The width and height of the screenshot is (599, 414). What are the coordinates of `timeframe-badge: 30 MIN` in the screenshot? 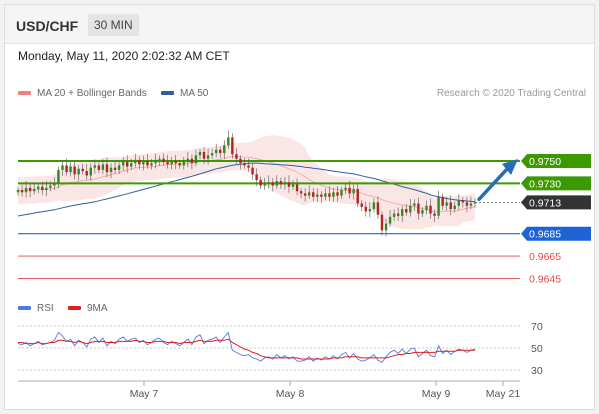 It's located at (113, 25).